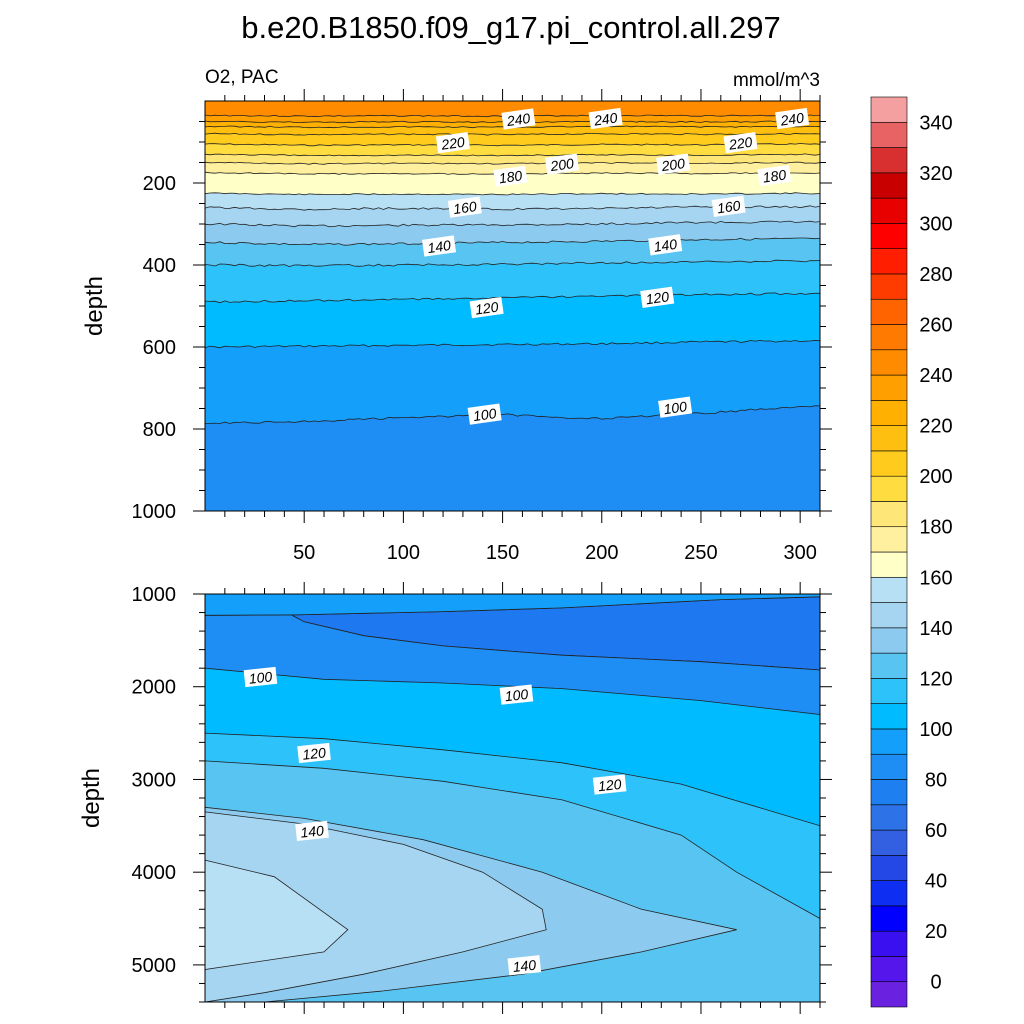 The width and height of the screenshot is (1024, 1024). I want to click on colorbar-tick-label: 20, so click(936, 932).